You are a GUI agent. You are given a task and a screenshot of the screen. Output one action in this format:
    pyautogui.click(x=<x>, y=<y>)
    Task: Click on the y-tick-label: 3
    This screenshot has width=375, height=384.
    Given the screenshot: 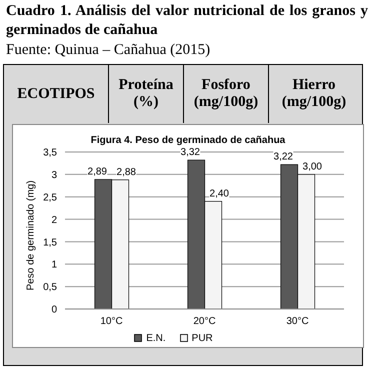 What is the action you would take?
    pyautogui.click(x=54, y=175)
    